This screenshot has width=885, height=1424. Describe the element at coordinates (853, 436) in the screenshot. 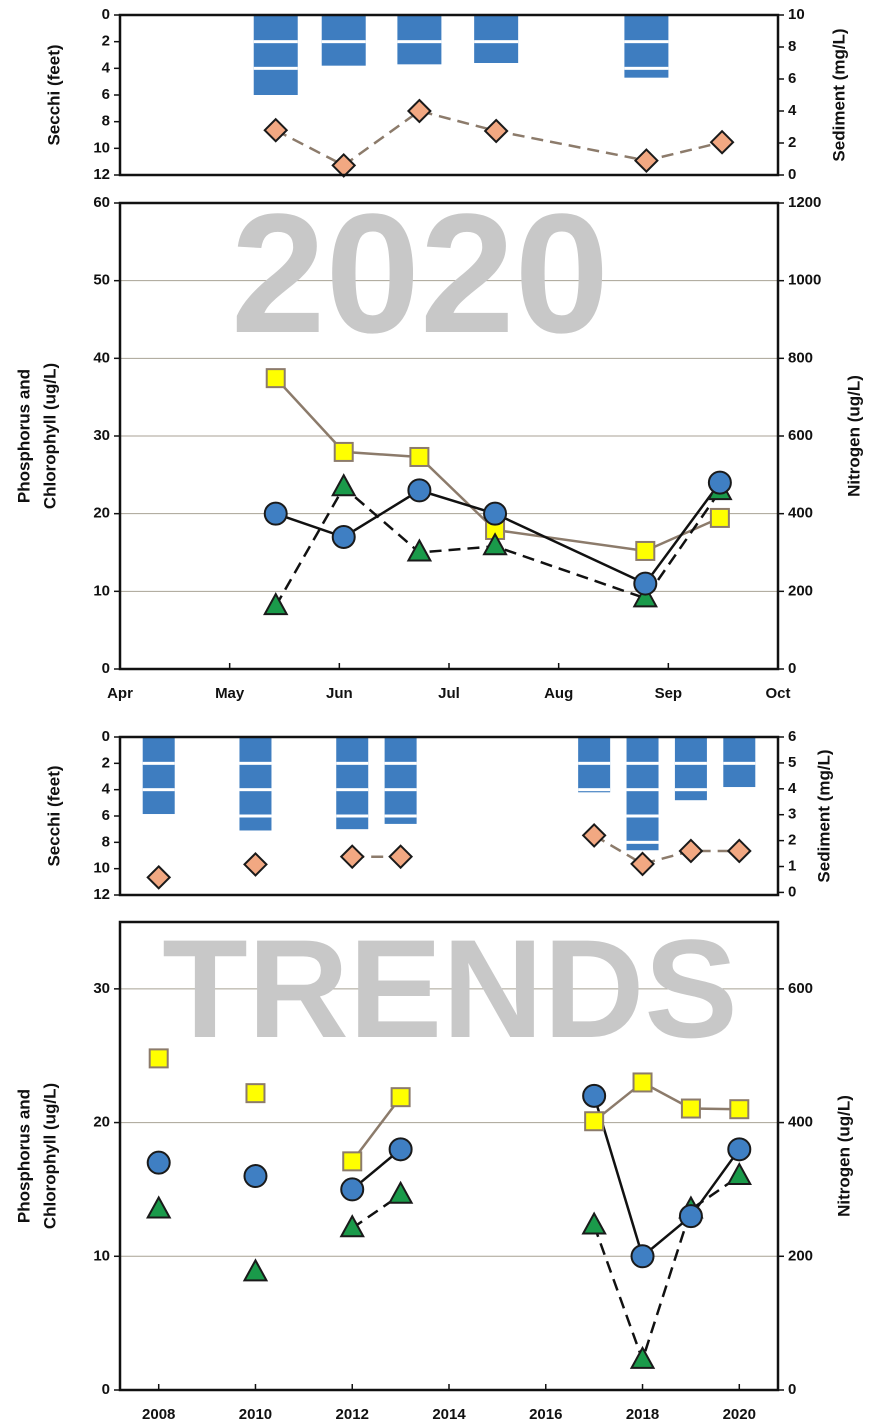

I see `y2-axis-label: Nitrogen (ug/L)` at that location.